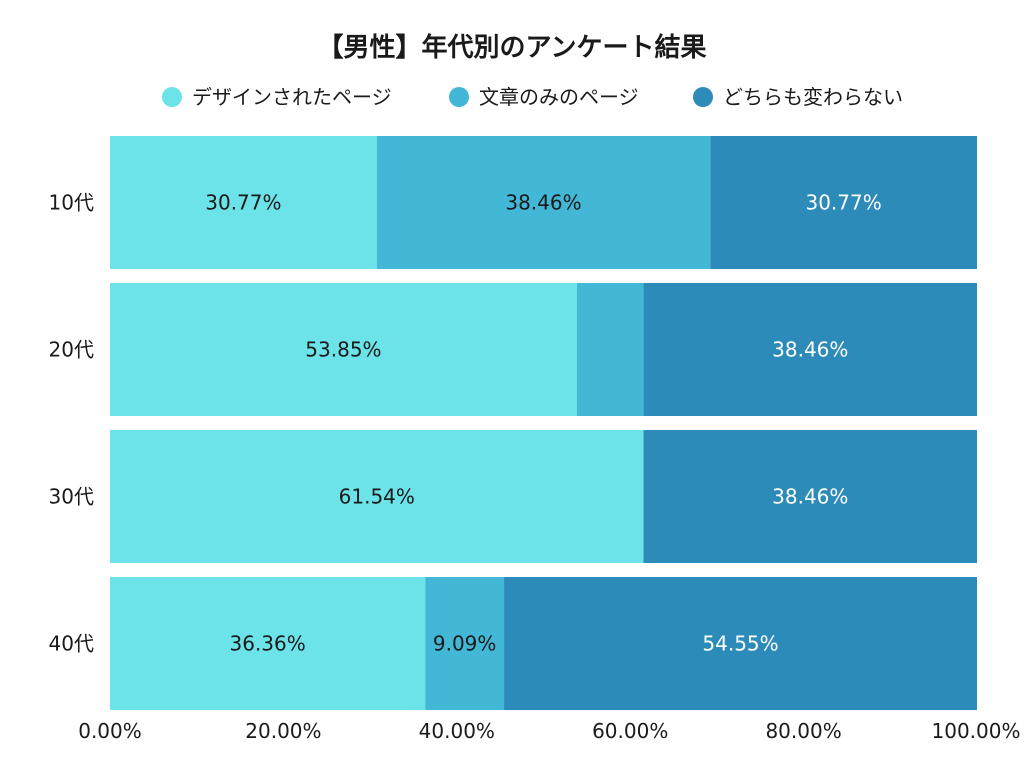 This screenshot has width=1024, height=768. I want to click on y-axis-labels: 10代 20代 30代 40代, so click(71, 423).